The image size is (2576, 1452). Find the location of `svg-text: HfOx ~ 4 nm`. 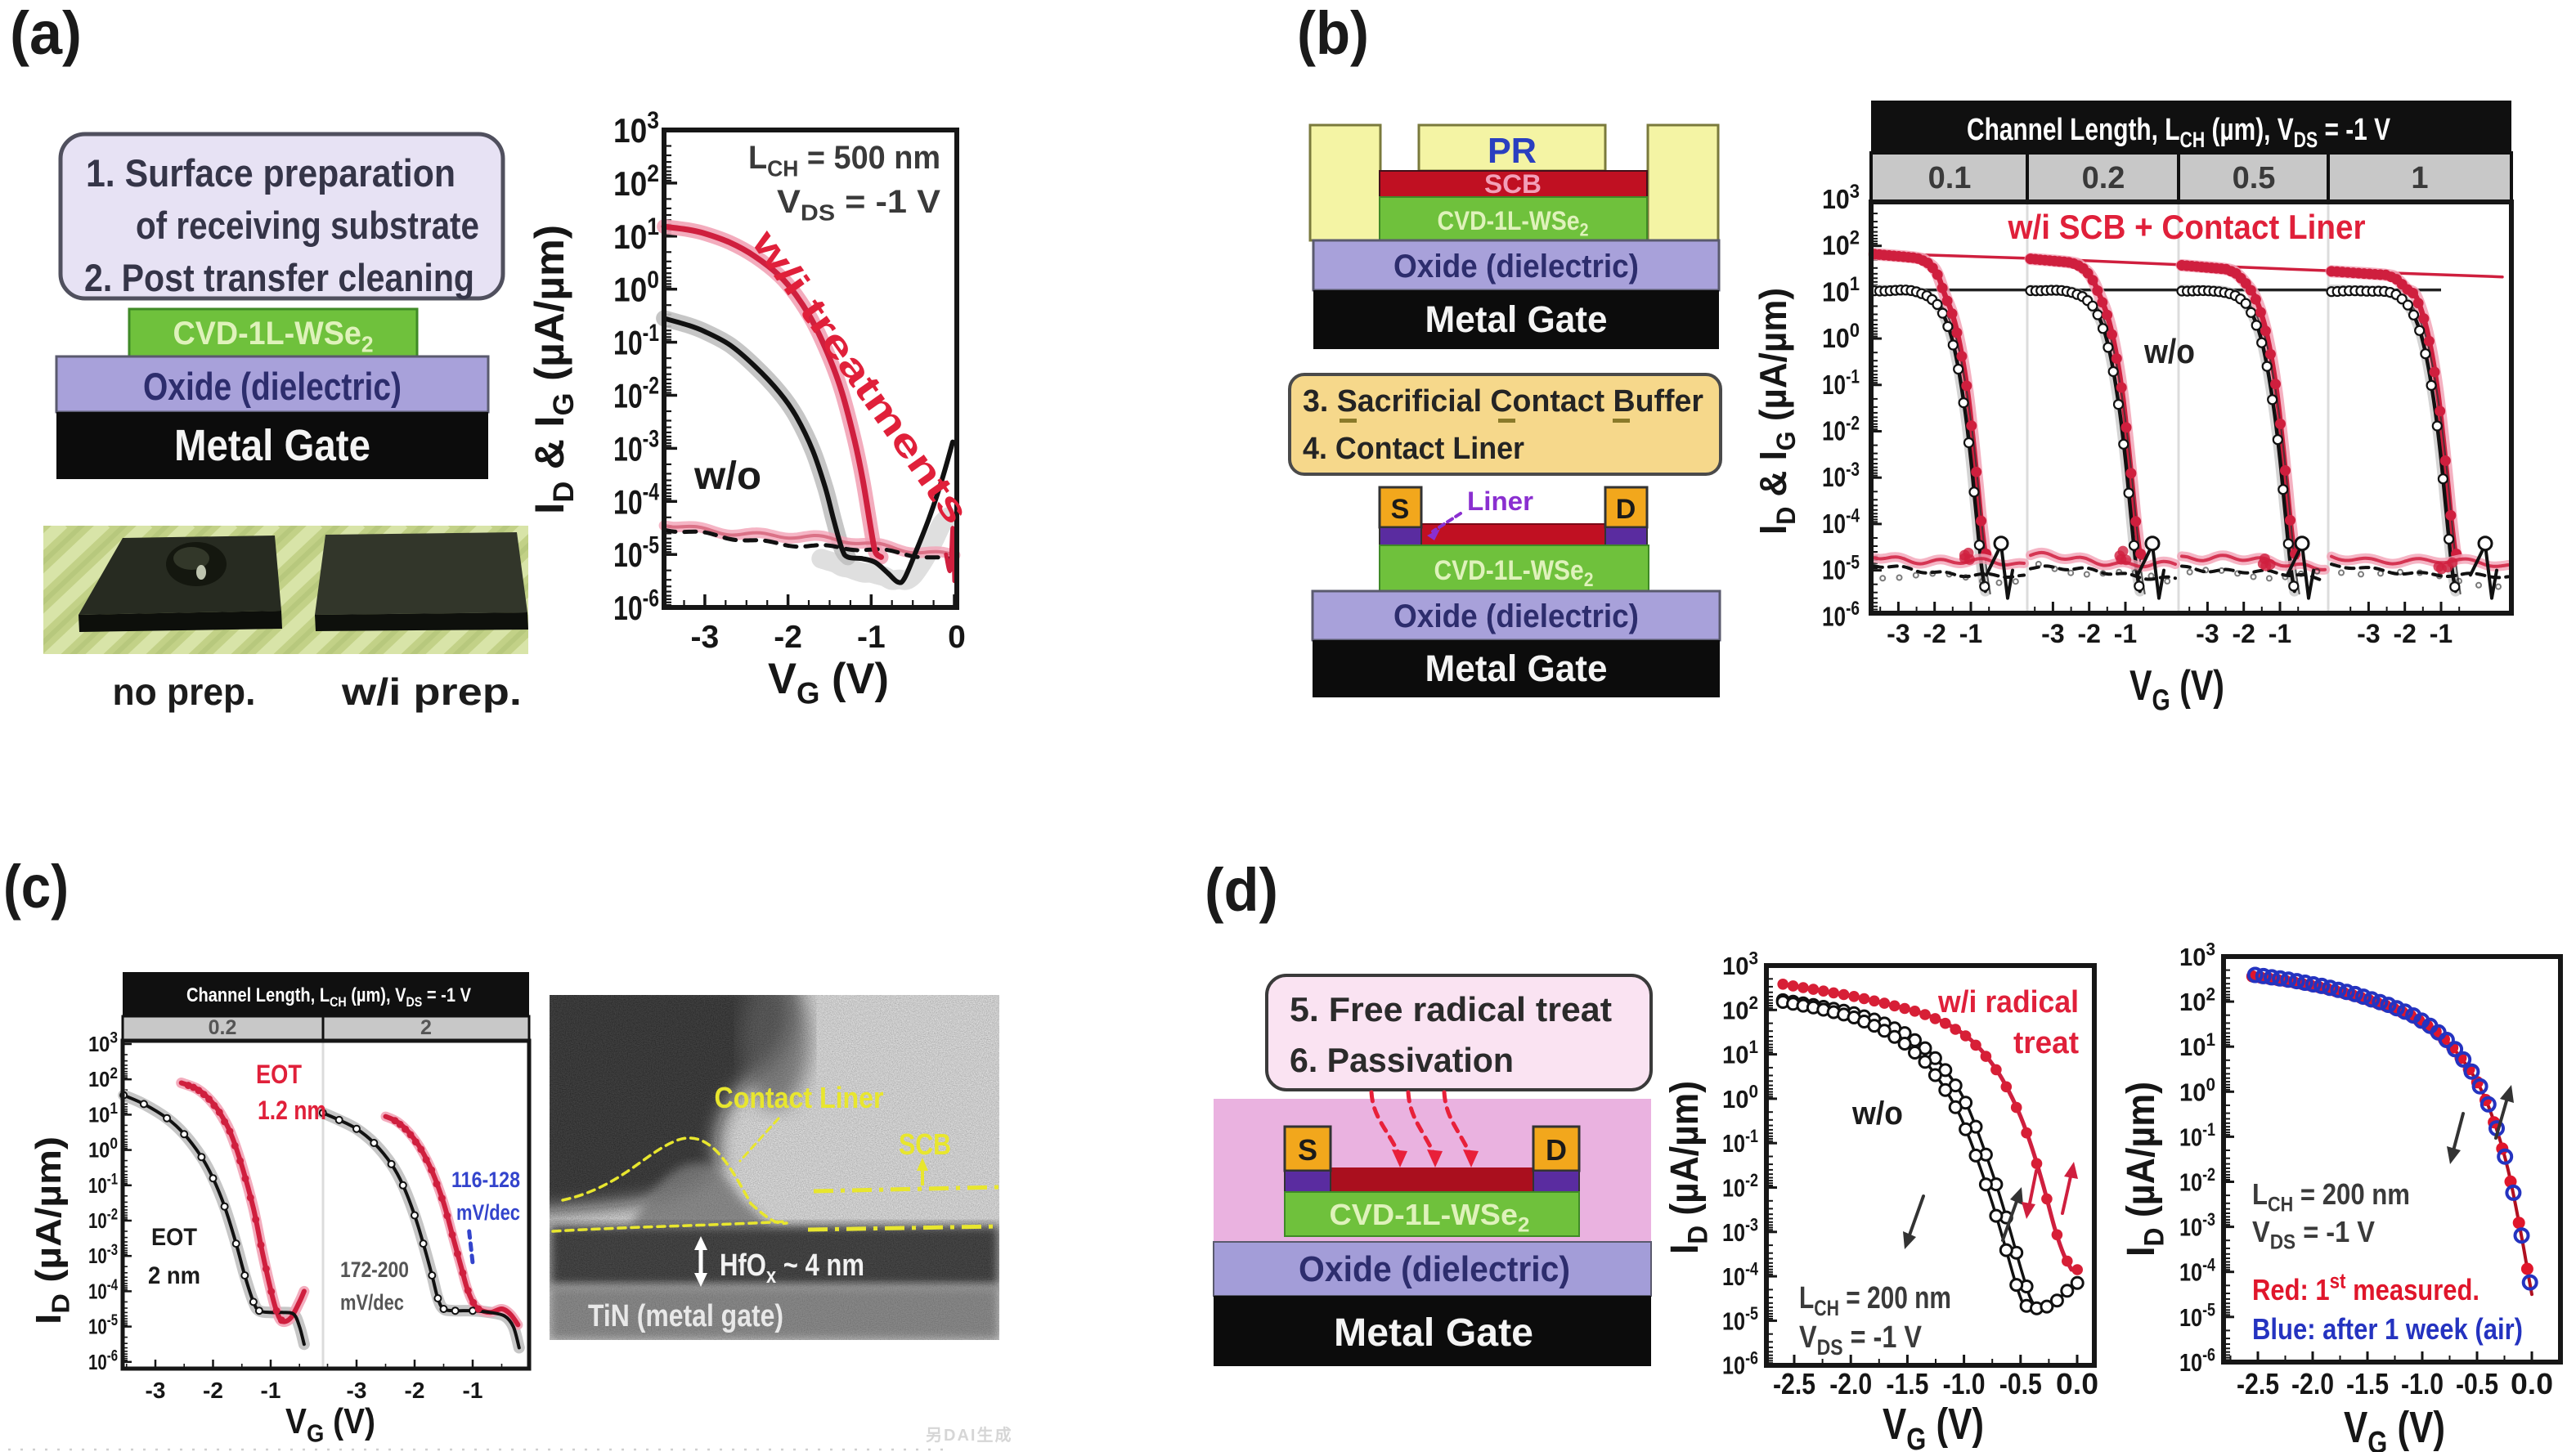

svg-text: HfOx ~ 4 nm is located at coordinates (792, 1268).